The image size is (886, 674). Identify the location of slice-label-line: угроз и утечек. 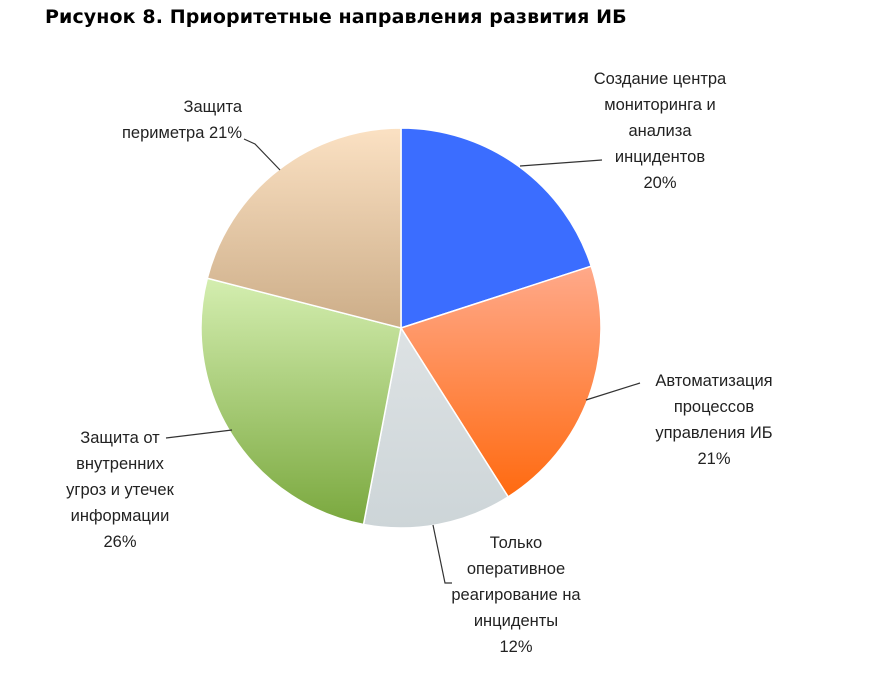
(120, 490).